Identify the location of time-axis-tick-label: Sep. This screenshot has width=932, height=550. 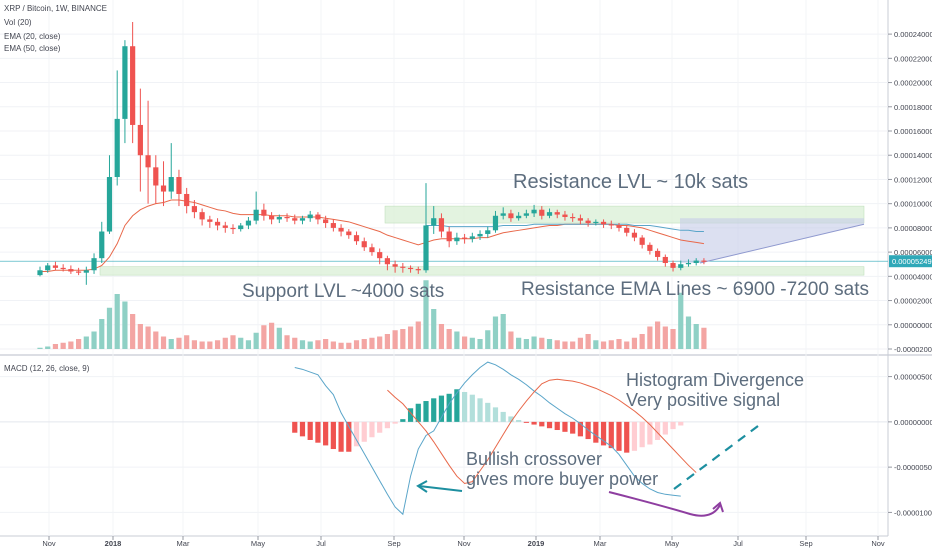
(805, 543).